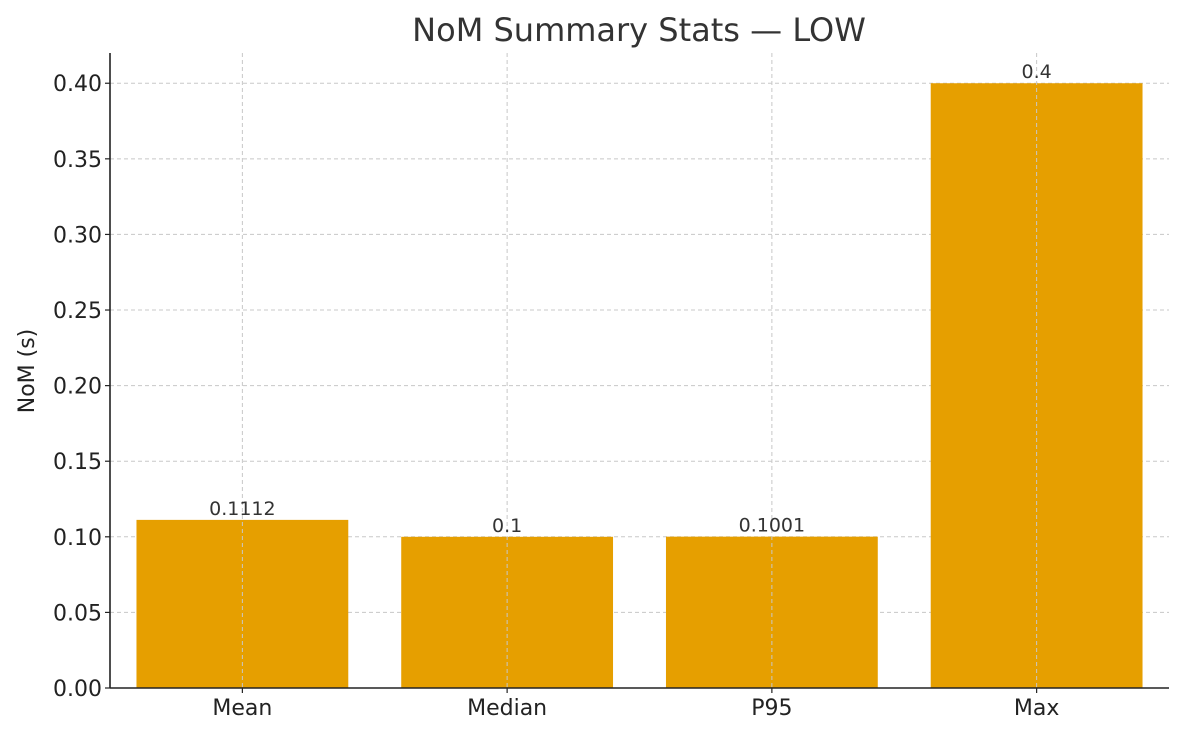  What do you see at coordinates (242, 708) in the screenshot?
I see `x-tick-label: Mean` at bounding box center [242, 708].